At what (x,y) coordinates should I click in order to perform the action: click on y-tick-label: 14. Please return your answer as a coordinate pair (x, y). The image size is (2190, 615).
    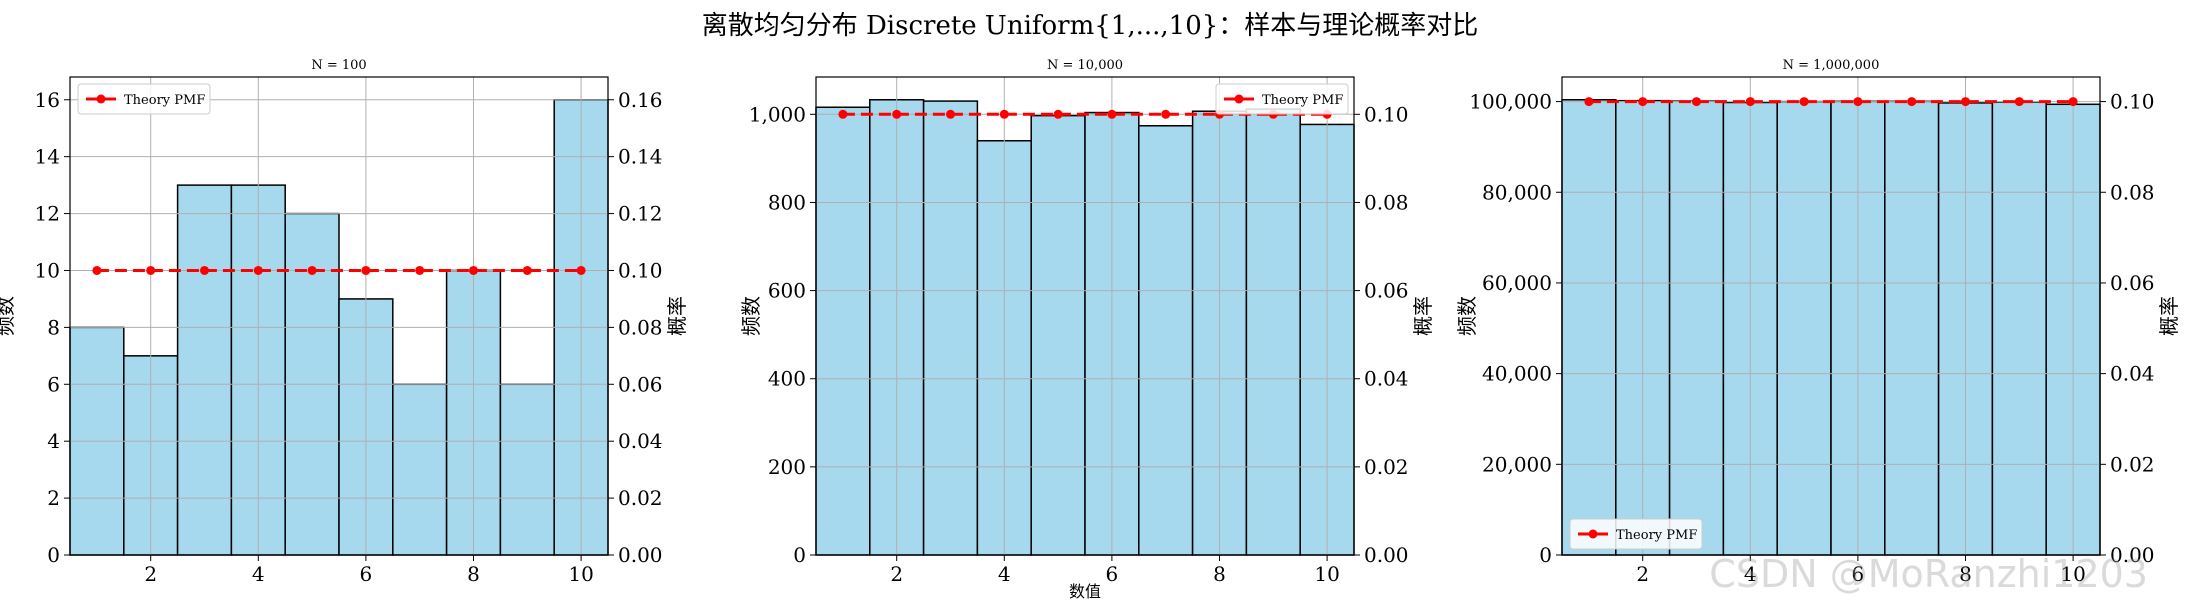
    Looking at the image, I should click on (47, 157).